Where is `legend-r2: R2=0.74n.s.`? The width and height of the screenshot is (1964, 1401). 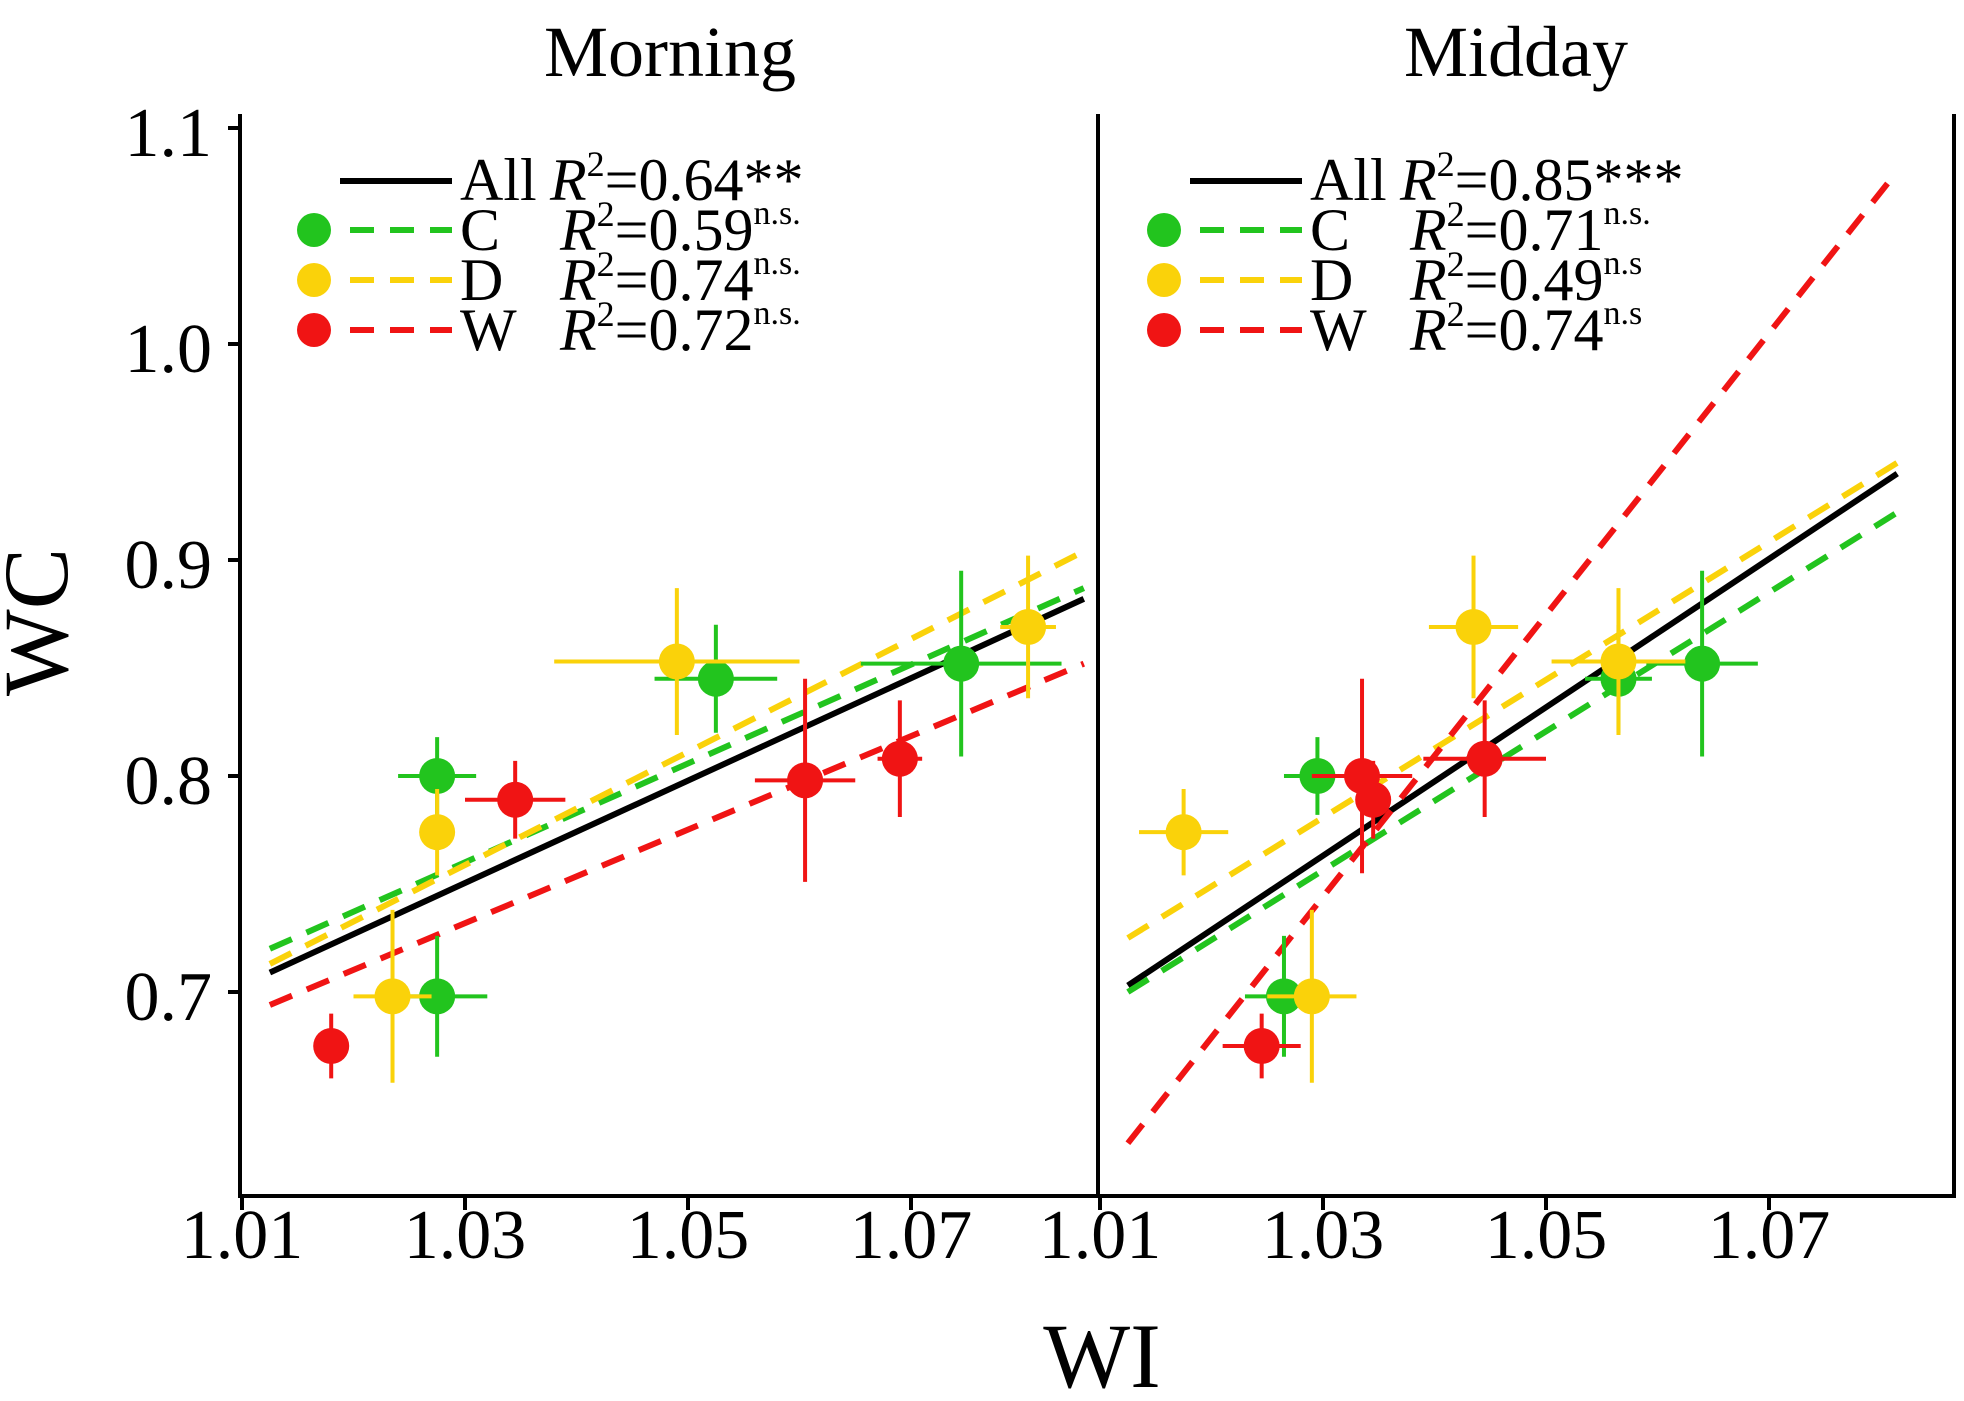
legend-r2: R2=0.74n.s. is located at coordinates (680, 278).